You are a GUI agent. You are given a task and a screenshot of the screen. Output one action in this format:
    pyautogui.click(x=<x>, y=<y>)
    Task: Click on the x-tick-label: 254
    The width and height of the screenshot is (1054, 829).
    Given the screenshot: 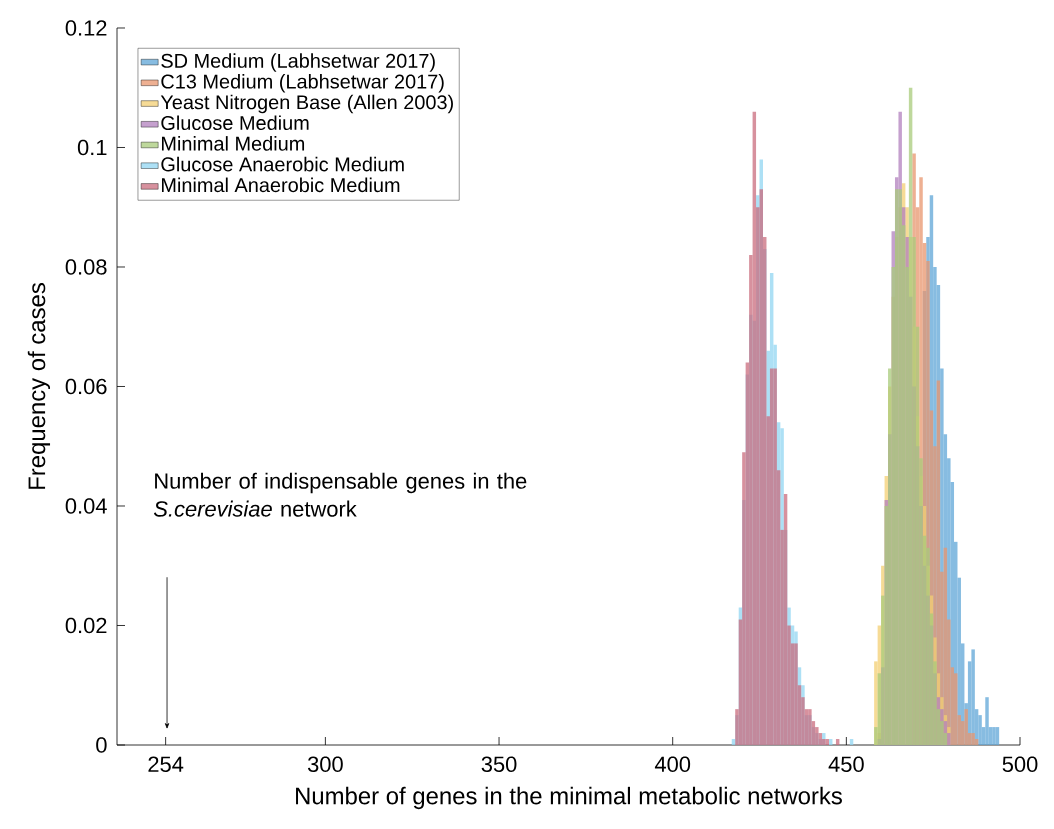 What is the action you would take?
    pyautogui.click(x=166, y=764)
    